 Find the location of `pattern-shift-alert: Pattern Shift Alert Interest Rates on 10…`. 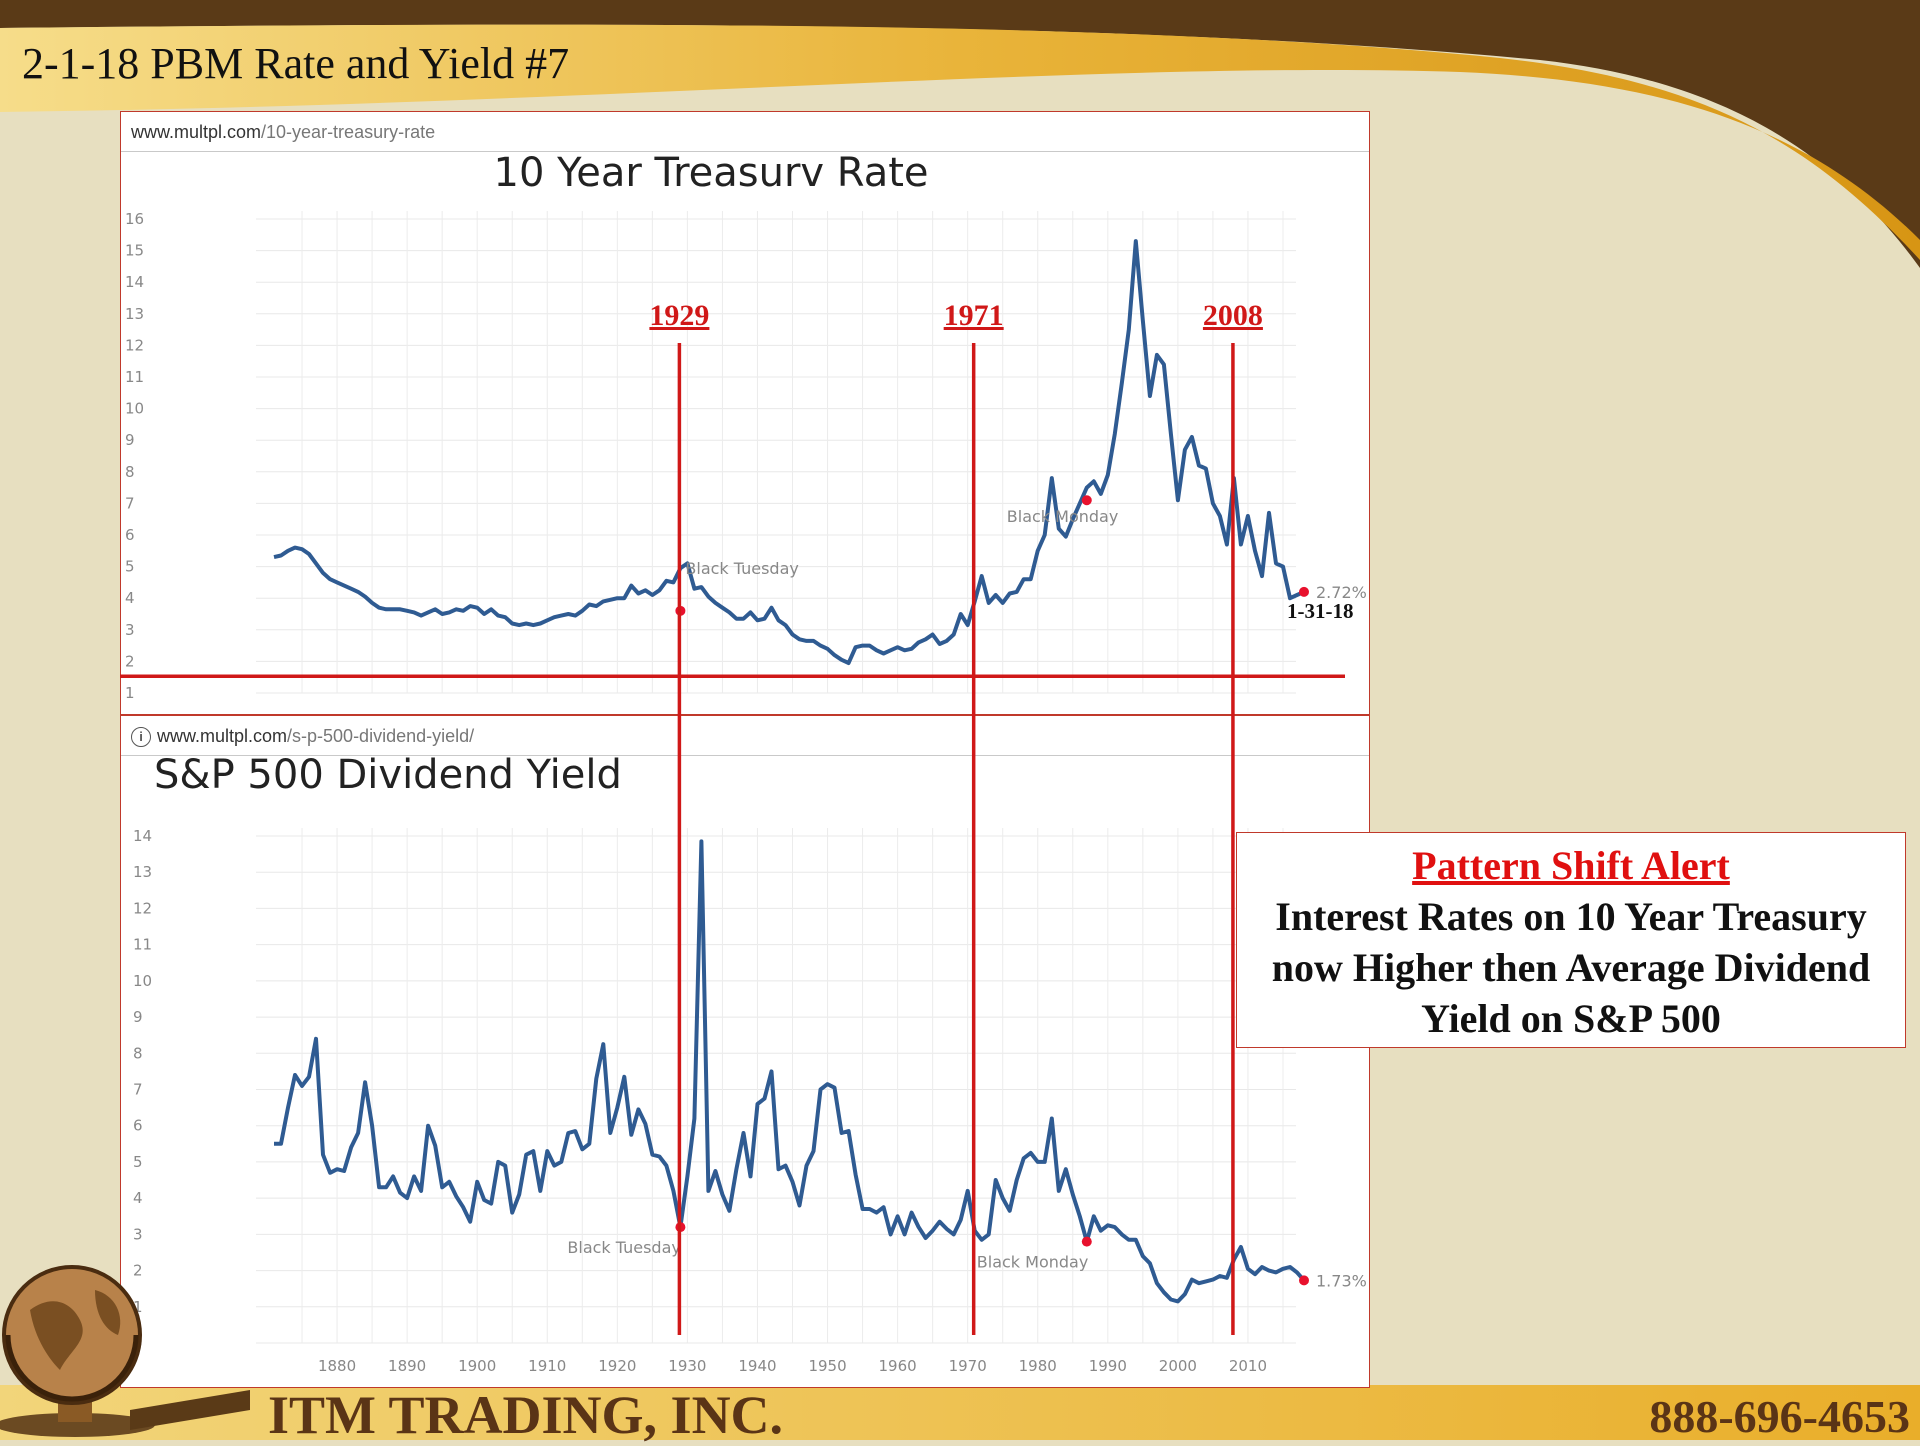

pattern-shift-alert: Pattern Shift Alert Interest Rates on 10… is located at coordinates (1571, 940).